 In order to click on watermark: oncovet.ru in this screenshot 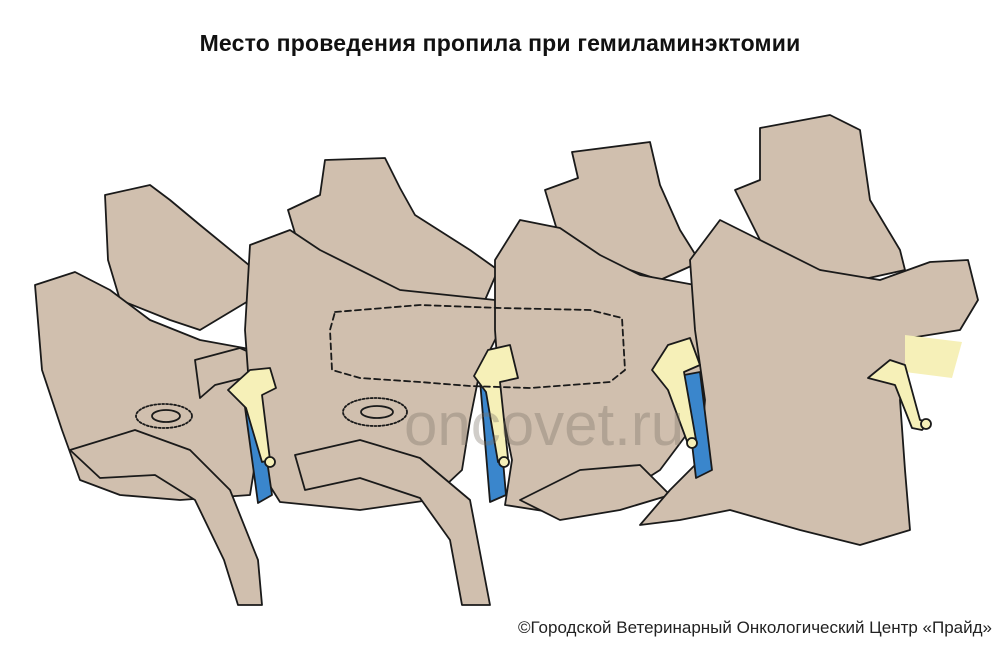, I will do `click(544, 424)`.